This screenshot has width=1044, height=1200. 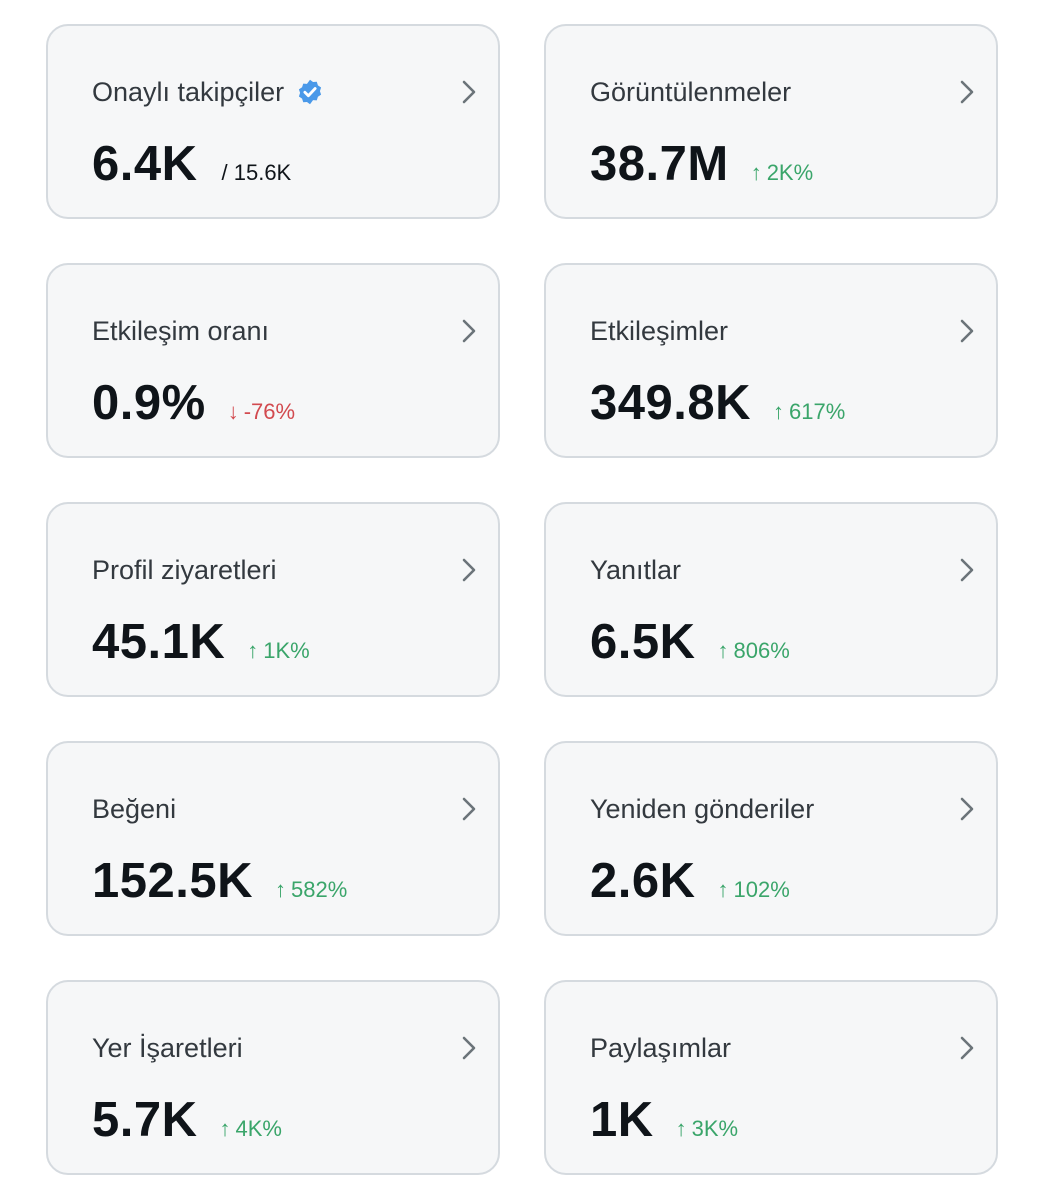 What do you see at coordinates (643, 881) in the screenshot?
I see `card-value: 2.6K` at bounding box center [643, 881].